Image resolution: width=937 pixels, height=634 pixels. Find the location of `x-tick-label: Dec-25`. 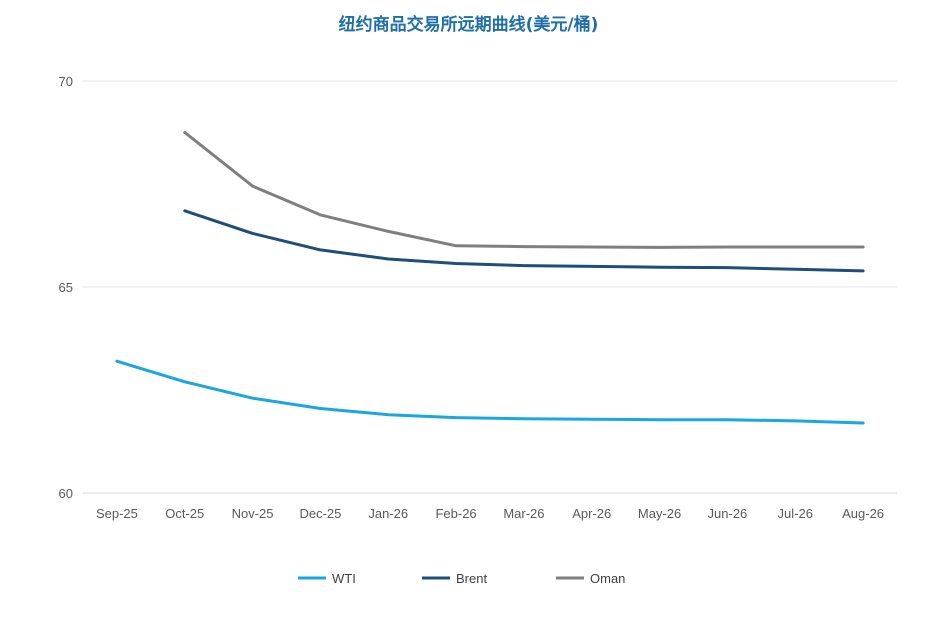

x-tick-label: Dec-25 is located at coordinates (320, 513).